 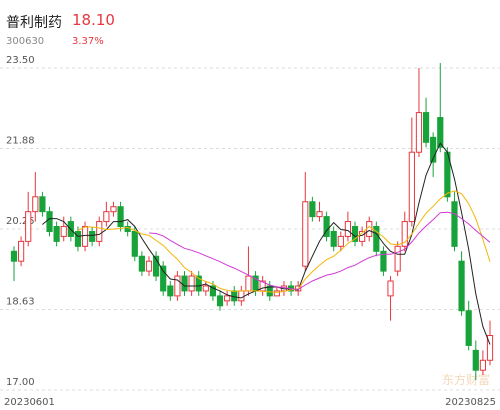 What do you see at coordinates (319, 250) in the screenshot?
I see `moving-average-line` at bounding box center [319, 250].